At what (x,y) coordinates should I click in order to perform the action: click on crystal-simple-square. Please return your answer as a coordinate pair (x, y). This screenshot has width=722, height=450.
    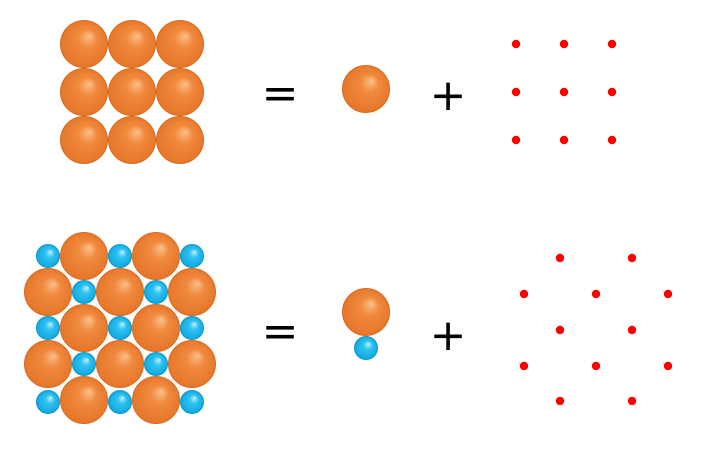
    Looking at the image, I should click on (132, 92).